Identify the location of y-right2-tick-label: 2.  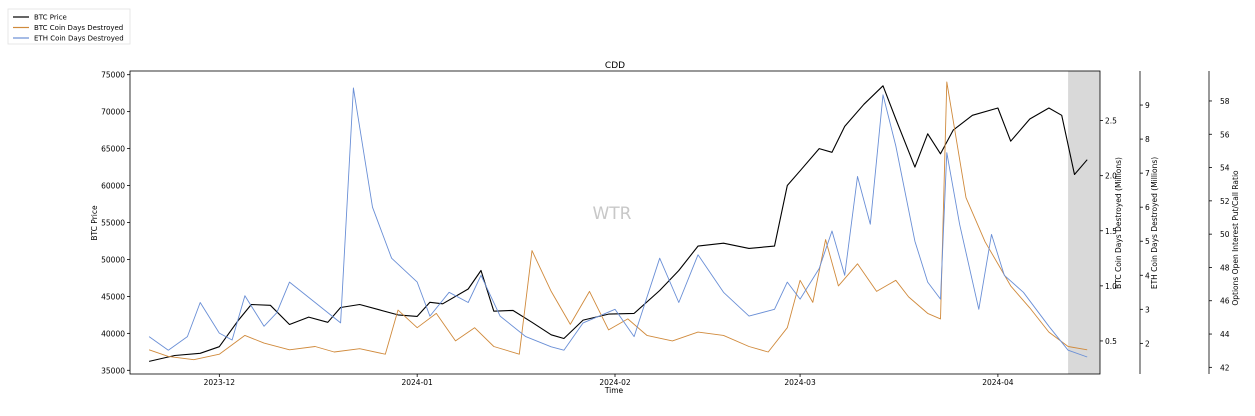
(1147, 343).